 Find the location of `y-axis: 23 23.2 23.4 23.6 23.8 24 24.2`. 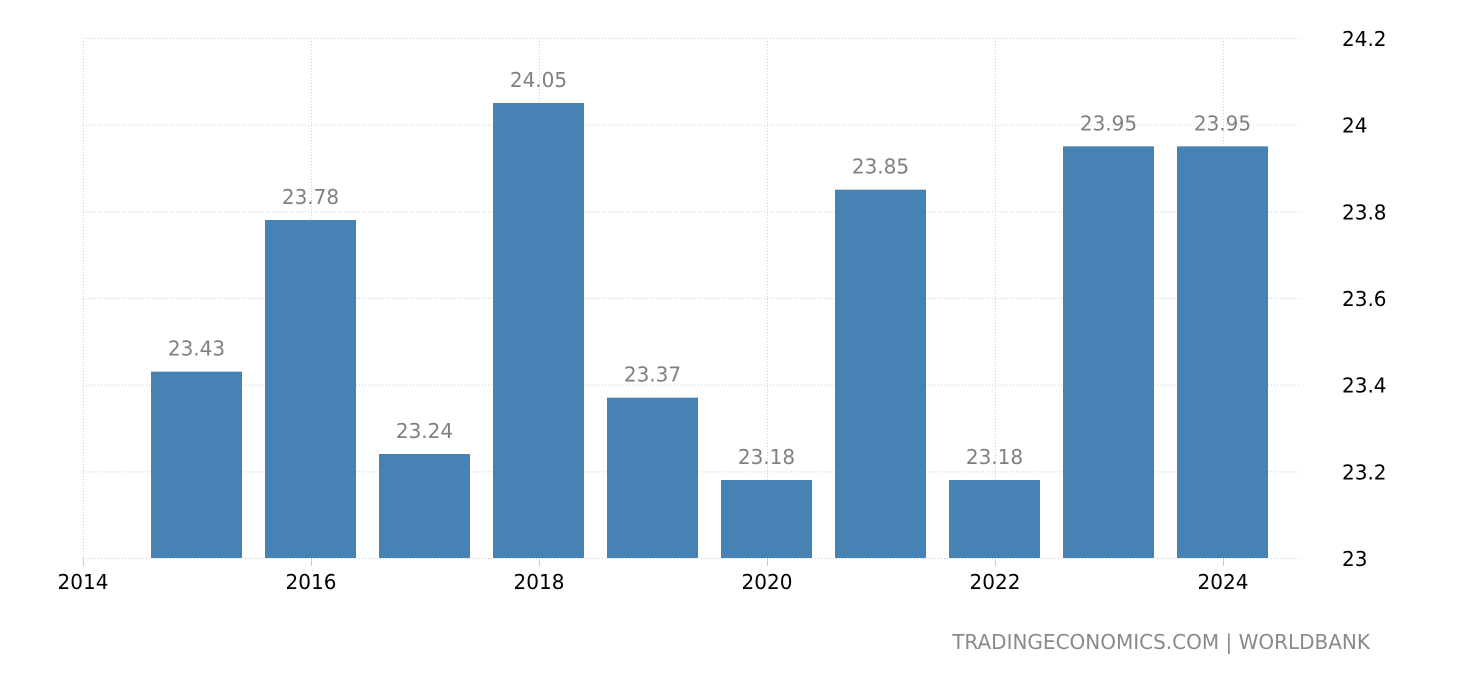

y-axis: 23 23.2 23.4 23.6 23.8 24 24.2 is located at coordinates (1364, 299).